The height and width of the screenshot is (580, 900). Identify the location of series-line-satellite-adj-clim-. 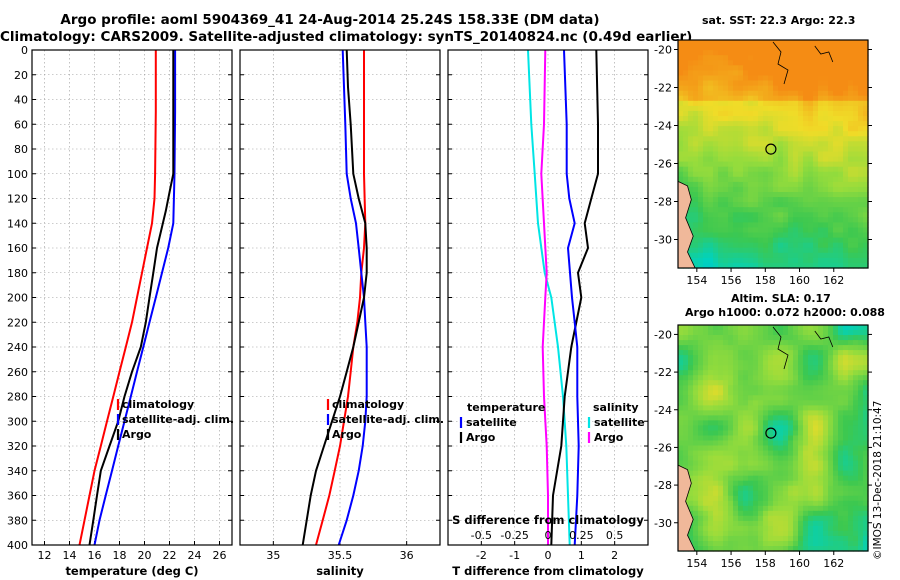
(135, 298).